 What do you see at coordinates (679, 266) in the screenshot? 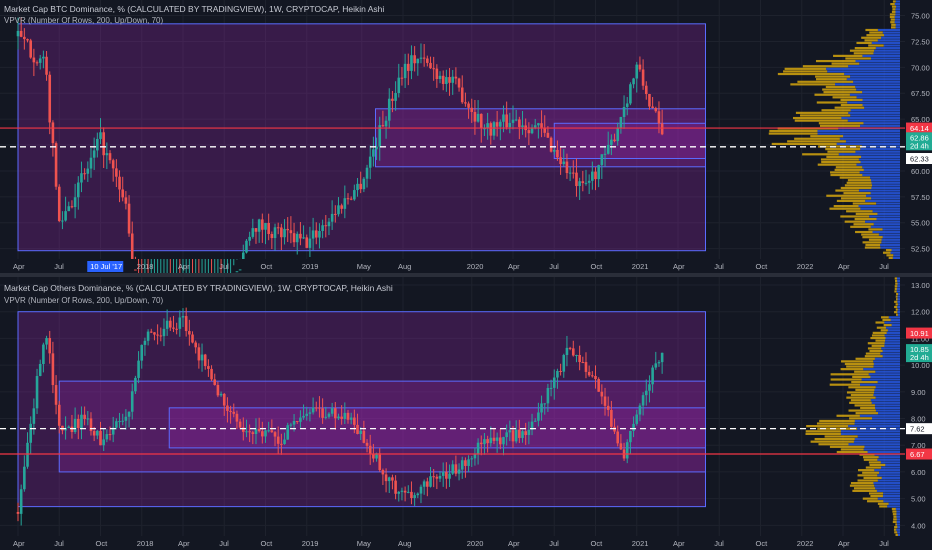
I see `x-tick-label: Apr` at bounding box center [679, 266].